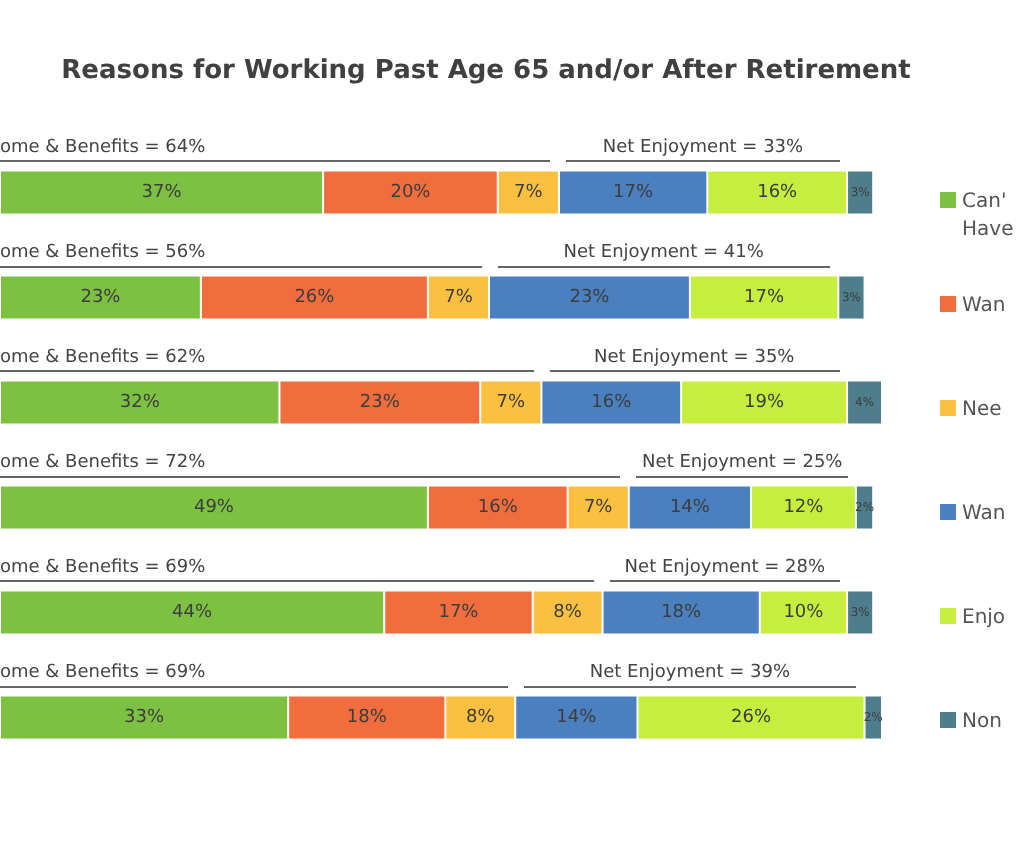 Image resolution: width=1018 pixels, height=850 pixels. What do you see at coordinates (214, 507) in the screenshot?
I see `data-label: 49%` at bounding box center [214, 507].